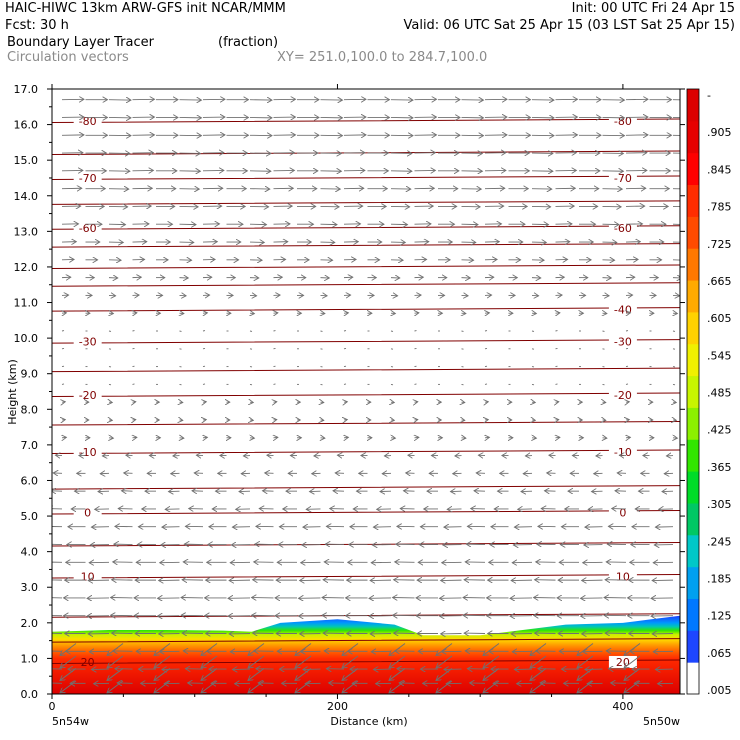 The height and width of the screenshot is (740, 740). I want to click on y-tick-label: 4.0, so click(30, 552).